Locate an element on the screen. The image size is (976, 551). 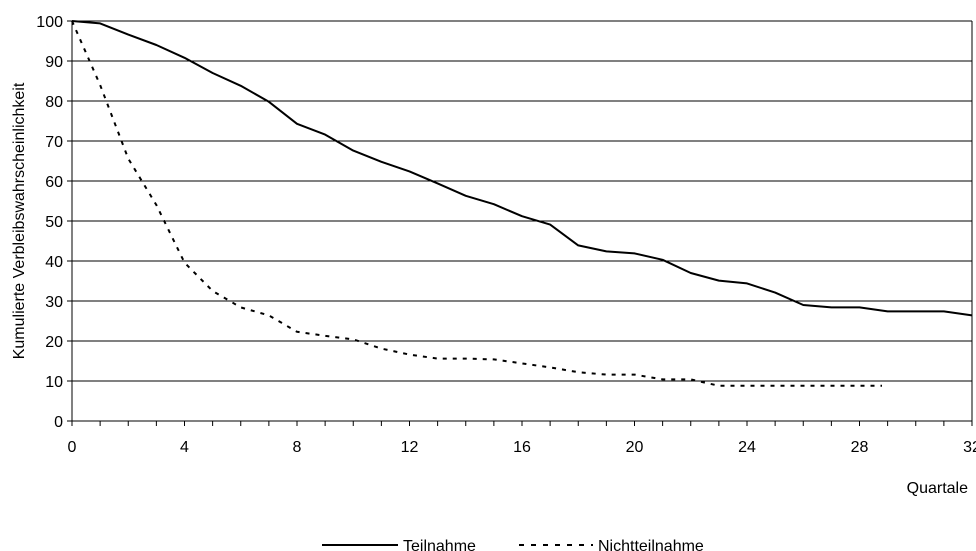
x-axis-label: Quartale is located at coordinates (937, 488).